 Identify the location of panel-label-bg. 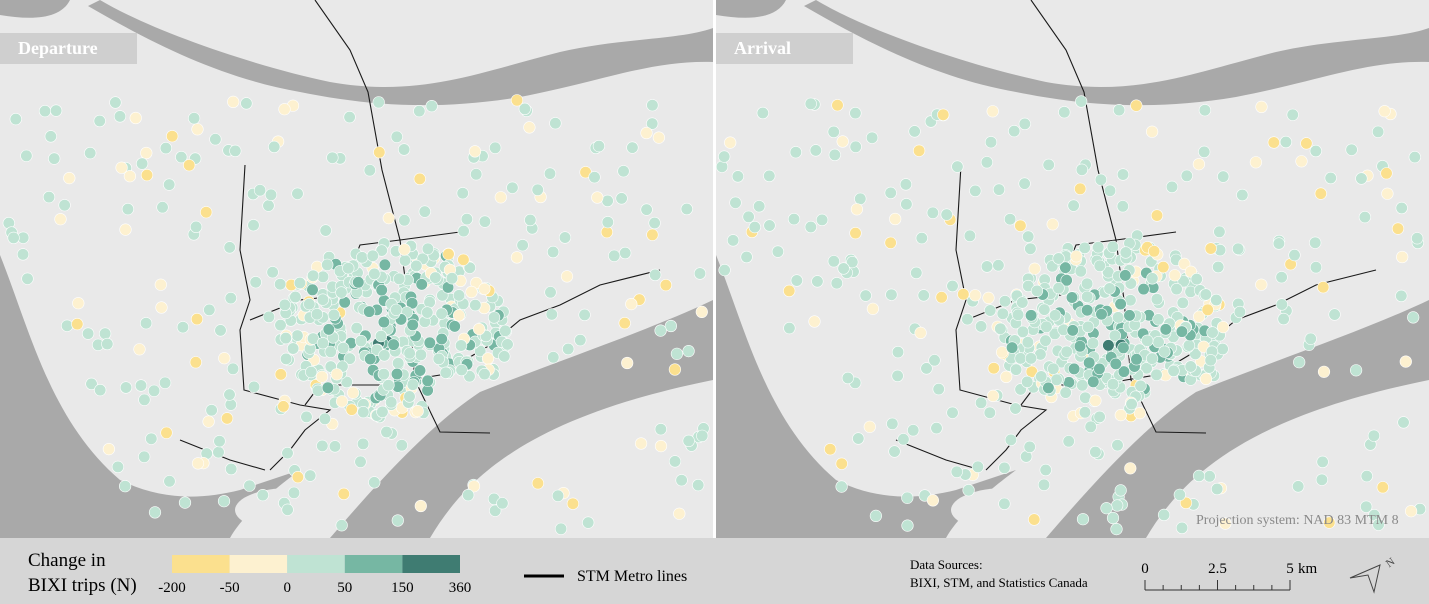
(784, 48).